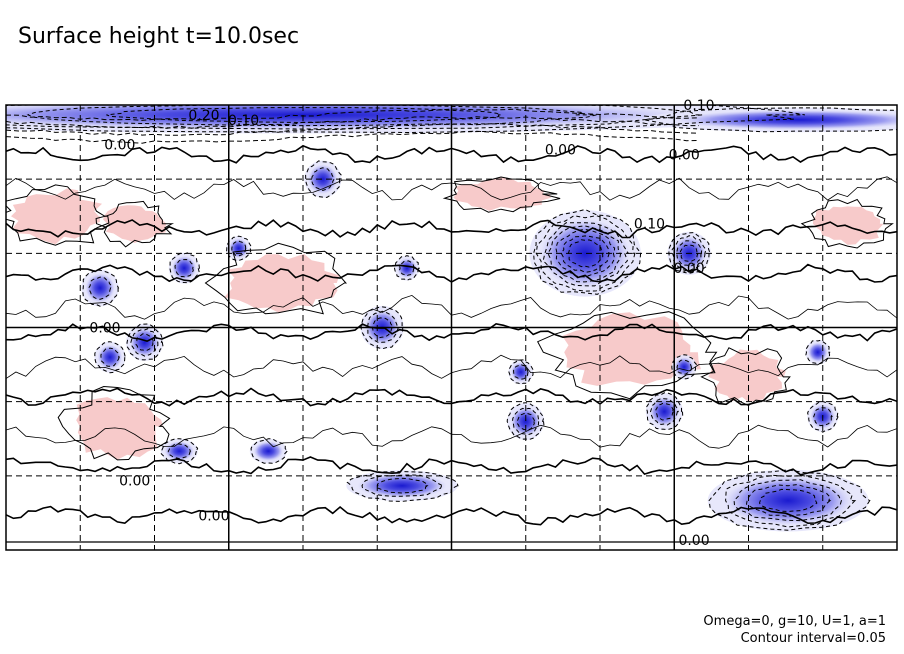 This screenshot has height=654, width=904. What do you see at coordinates (159, 36) in the screenshot?
I see `chart-title: Surface height t=10.0sec` at bounding box center [159, 36].